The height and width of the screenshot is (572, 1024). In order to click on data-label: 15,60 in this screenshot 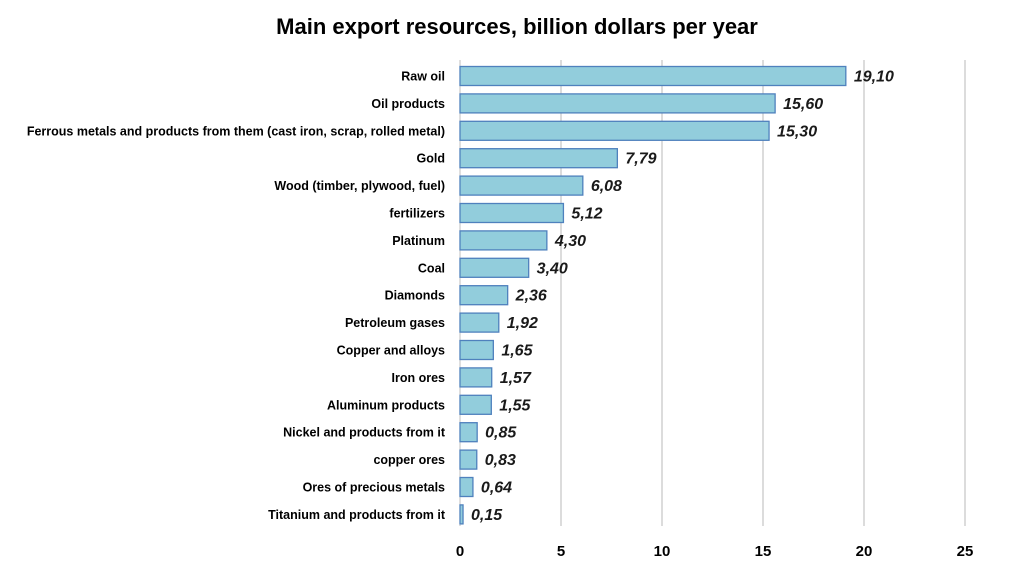, I will do `click(803, 104)`.